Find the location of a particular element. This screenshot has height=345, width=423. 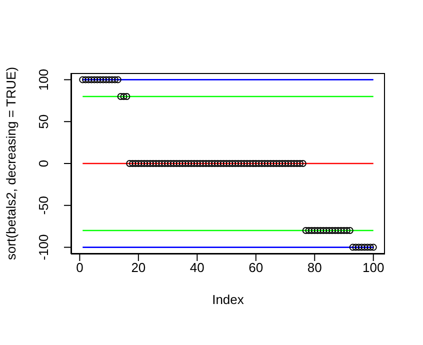

y-tick-label: -100 is located at coordinates (43, 247).